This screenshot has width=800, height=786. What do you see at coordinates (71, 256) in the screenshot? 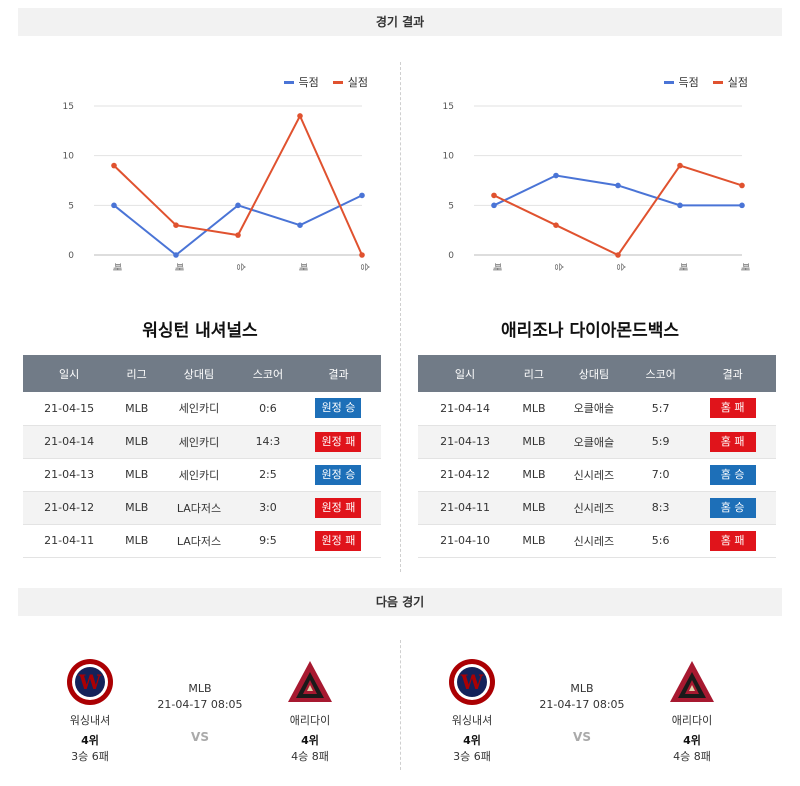
I see `y-tick-label: 0` at bounding box center [71, 256].